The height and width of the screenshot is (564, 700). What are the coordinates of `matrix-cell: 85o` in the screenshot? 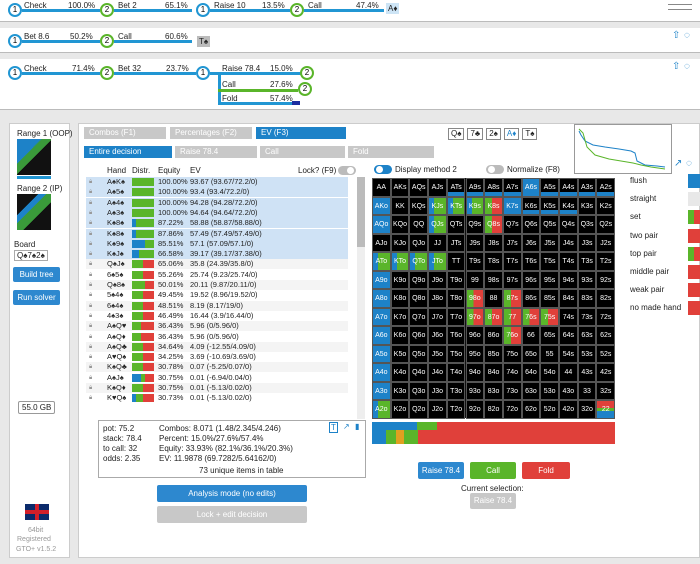 It's located at (493, 353).